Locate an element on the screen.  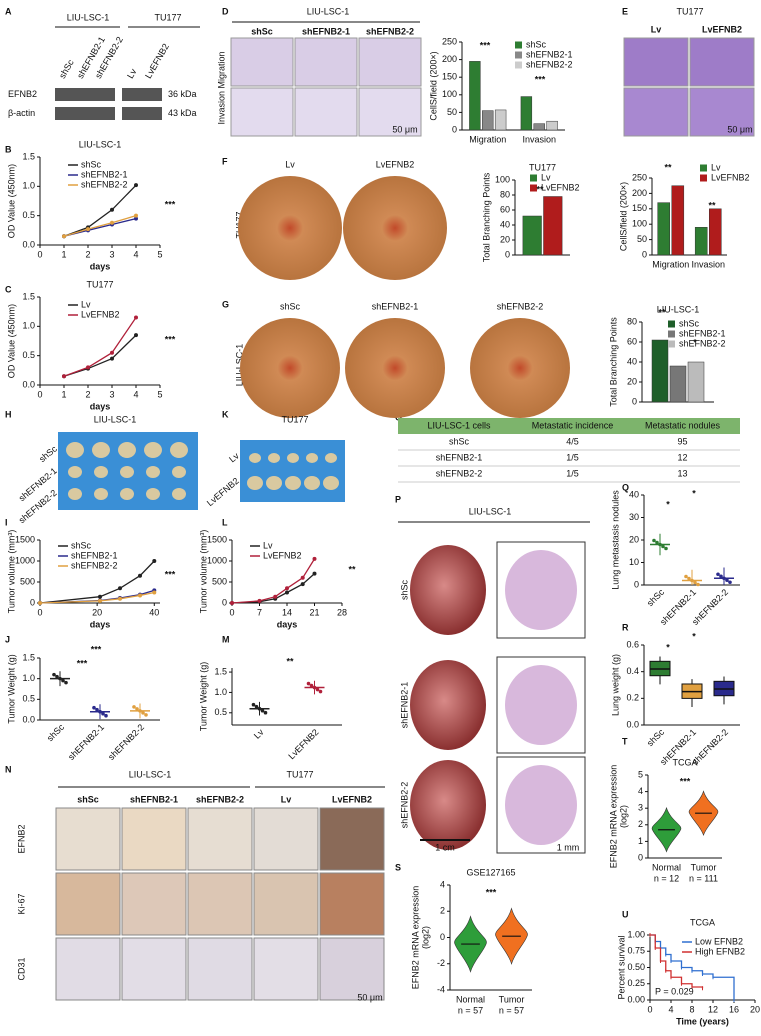
label: 1 cm is located at coordinates (445, 847).